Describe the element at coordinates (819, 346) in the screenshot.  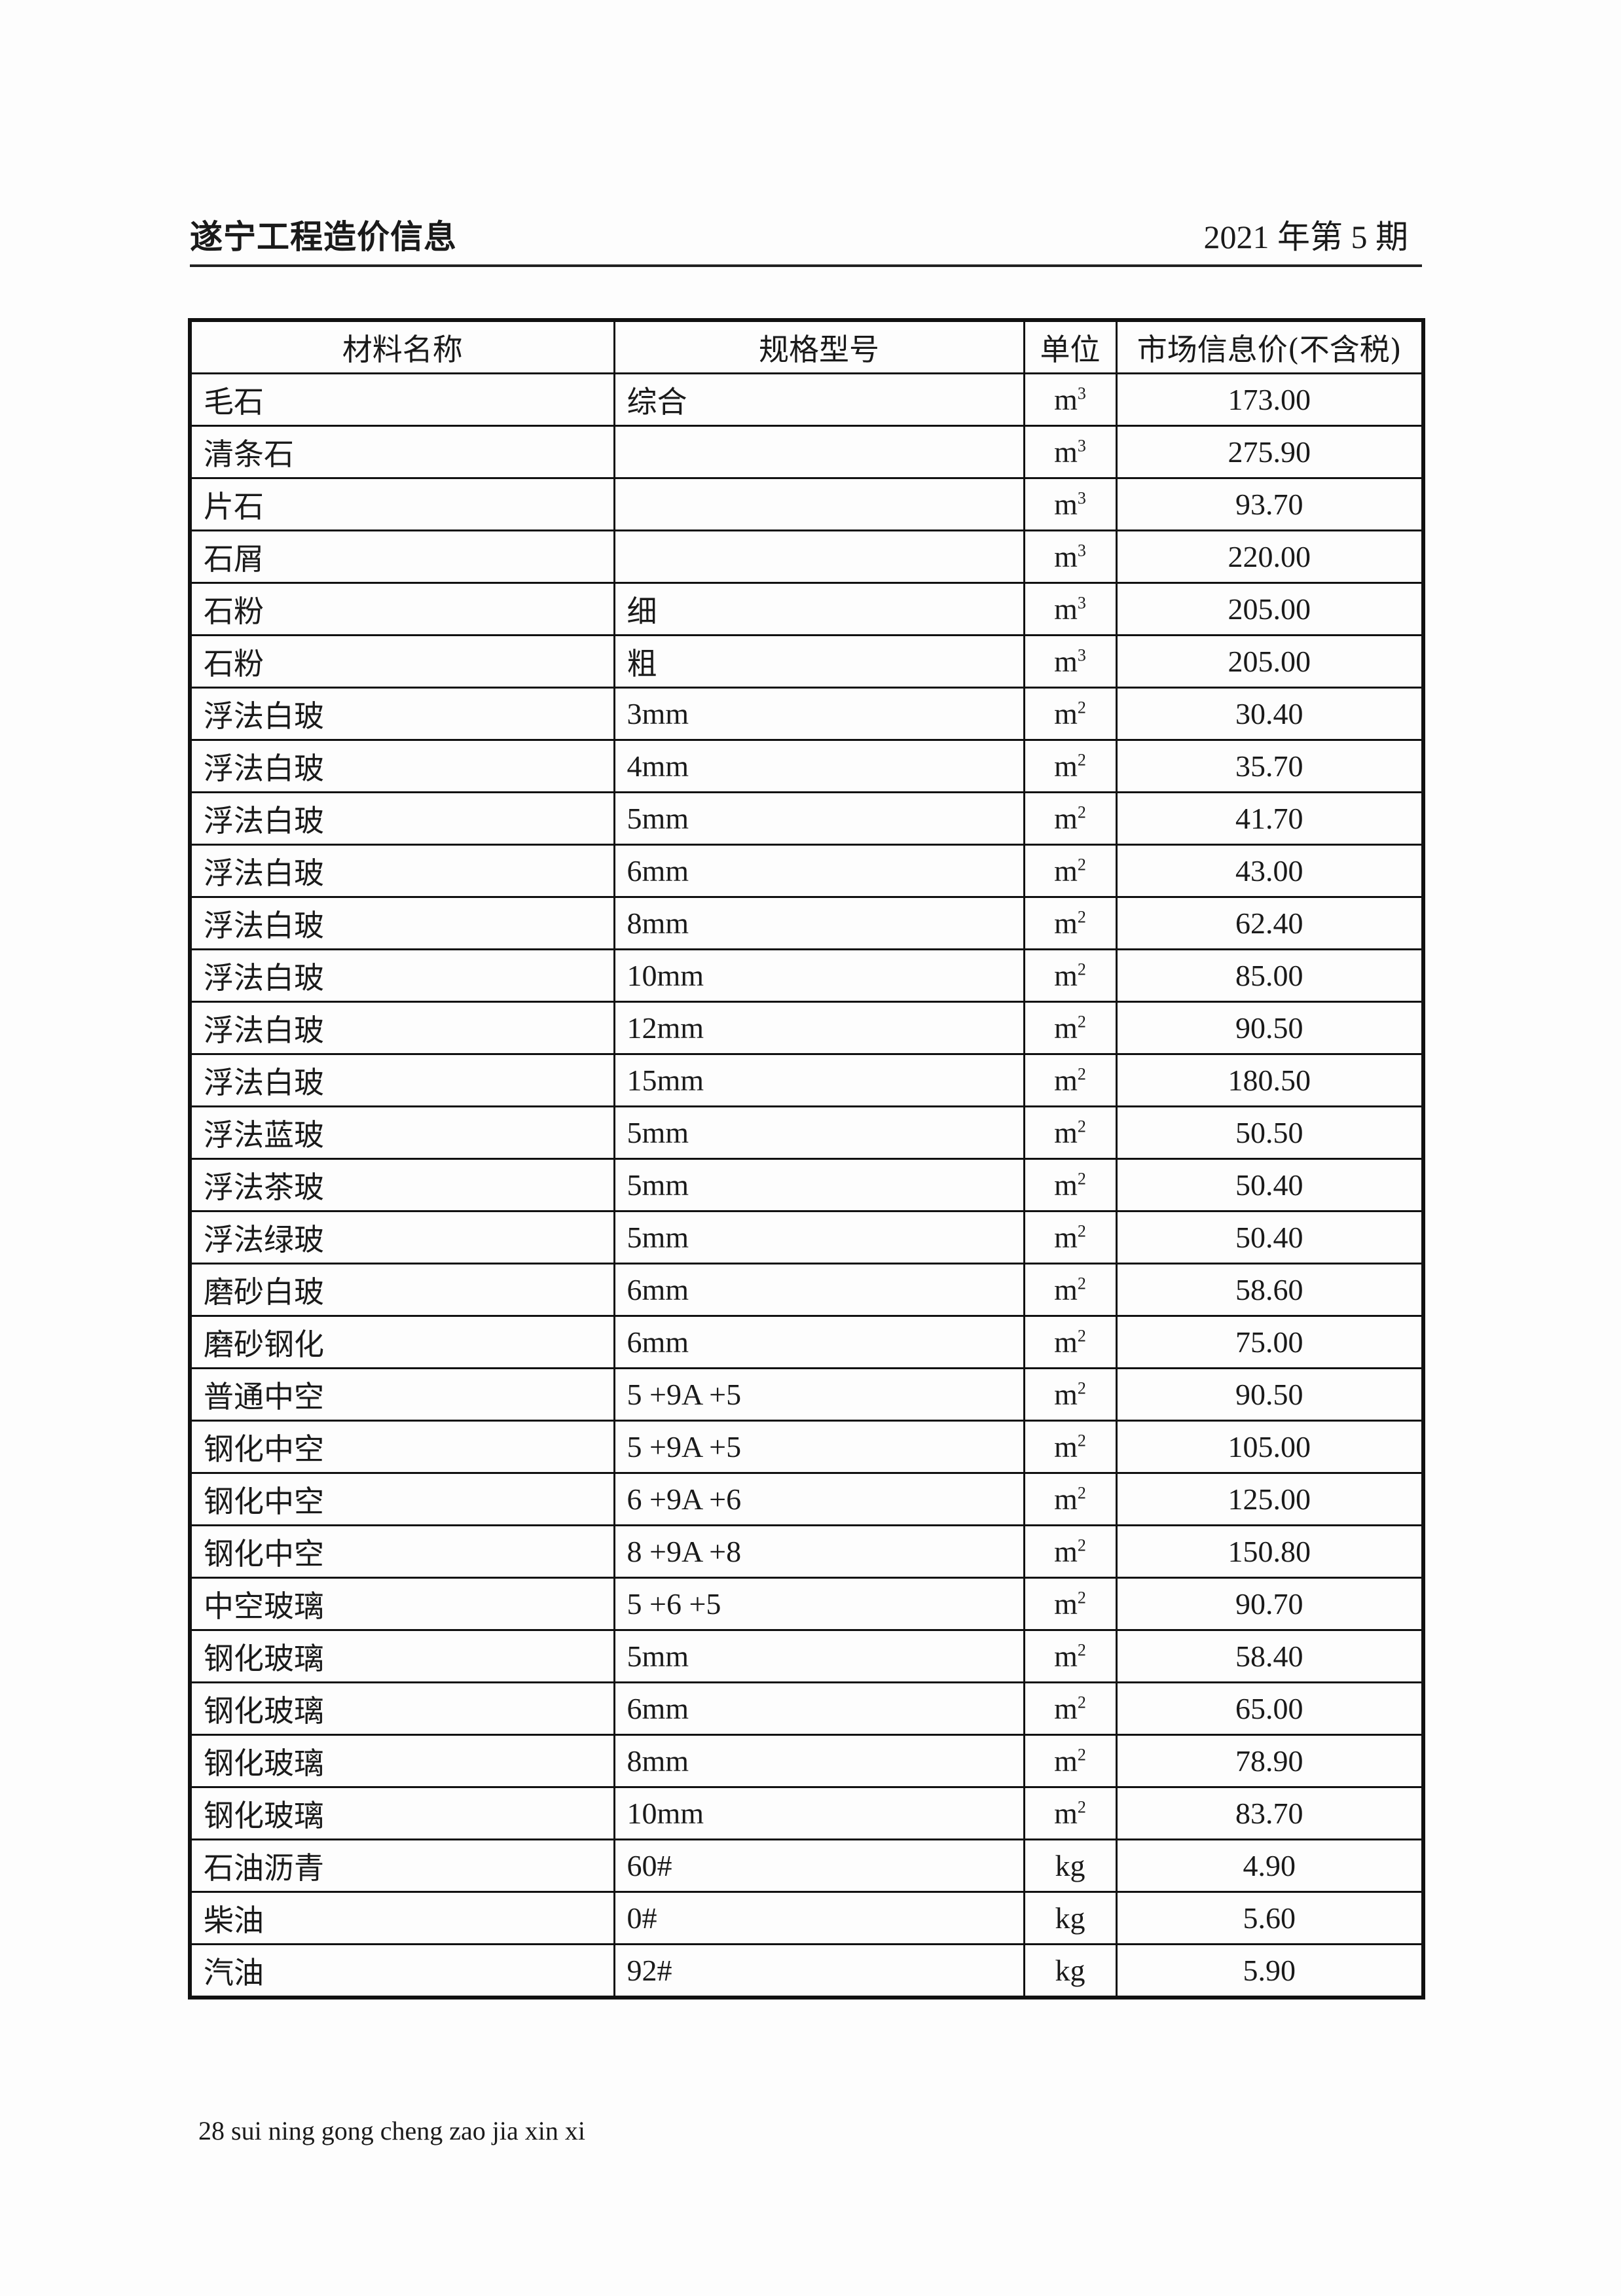
I see `column-header-spec: 规格型号` at that location.